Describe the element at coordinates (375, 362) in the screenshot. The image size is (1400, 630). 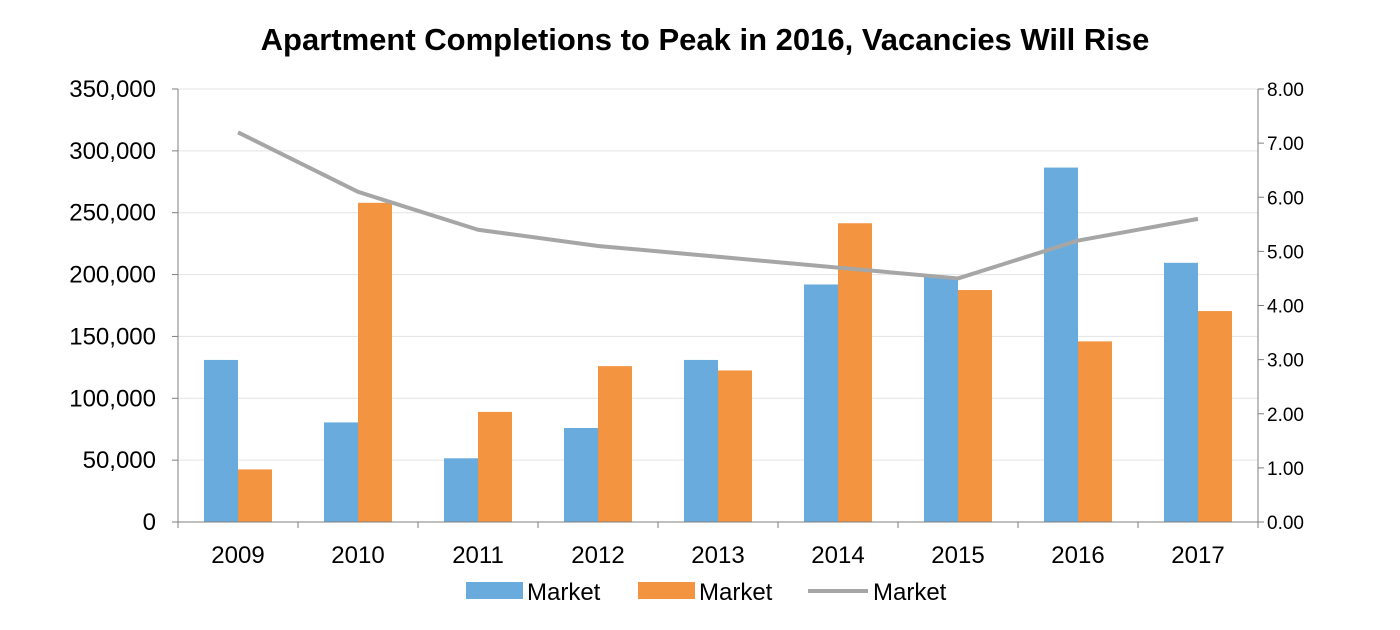
I see `bar-series-2-2010` at that location.